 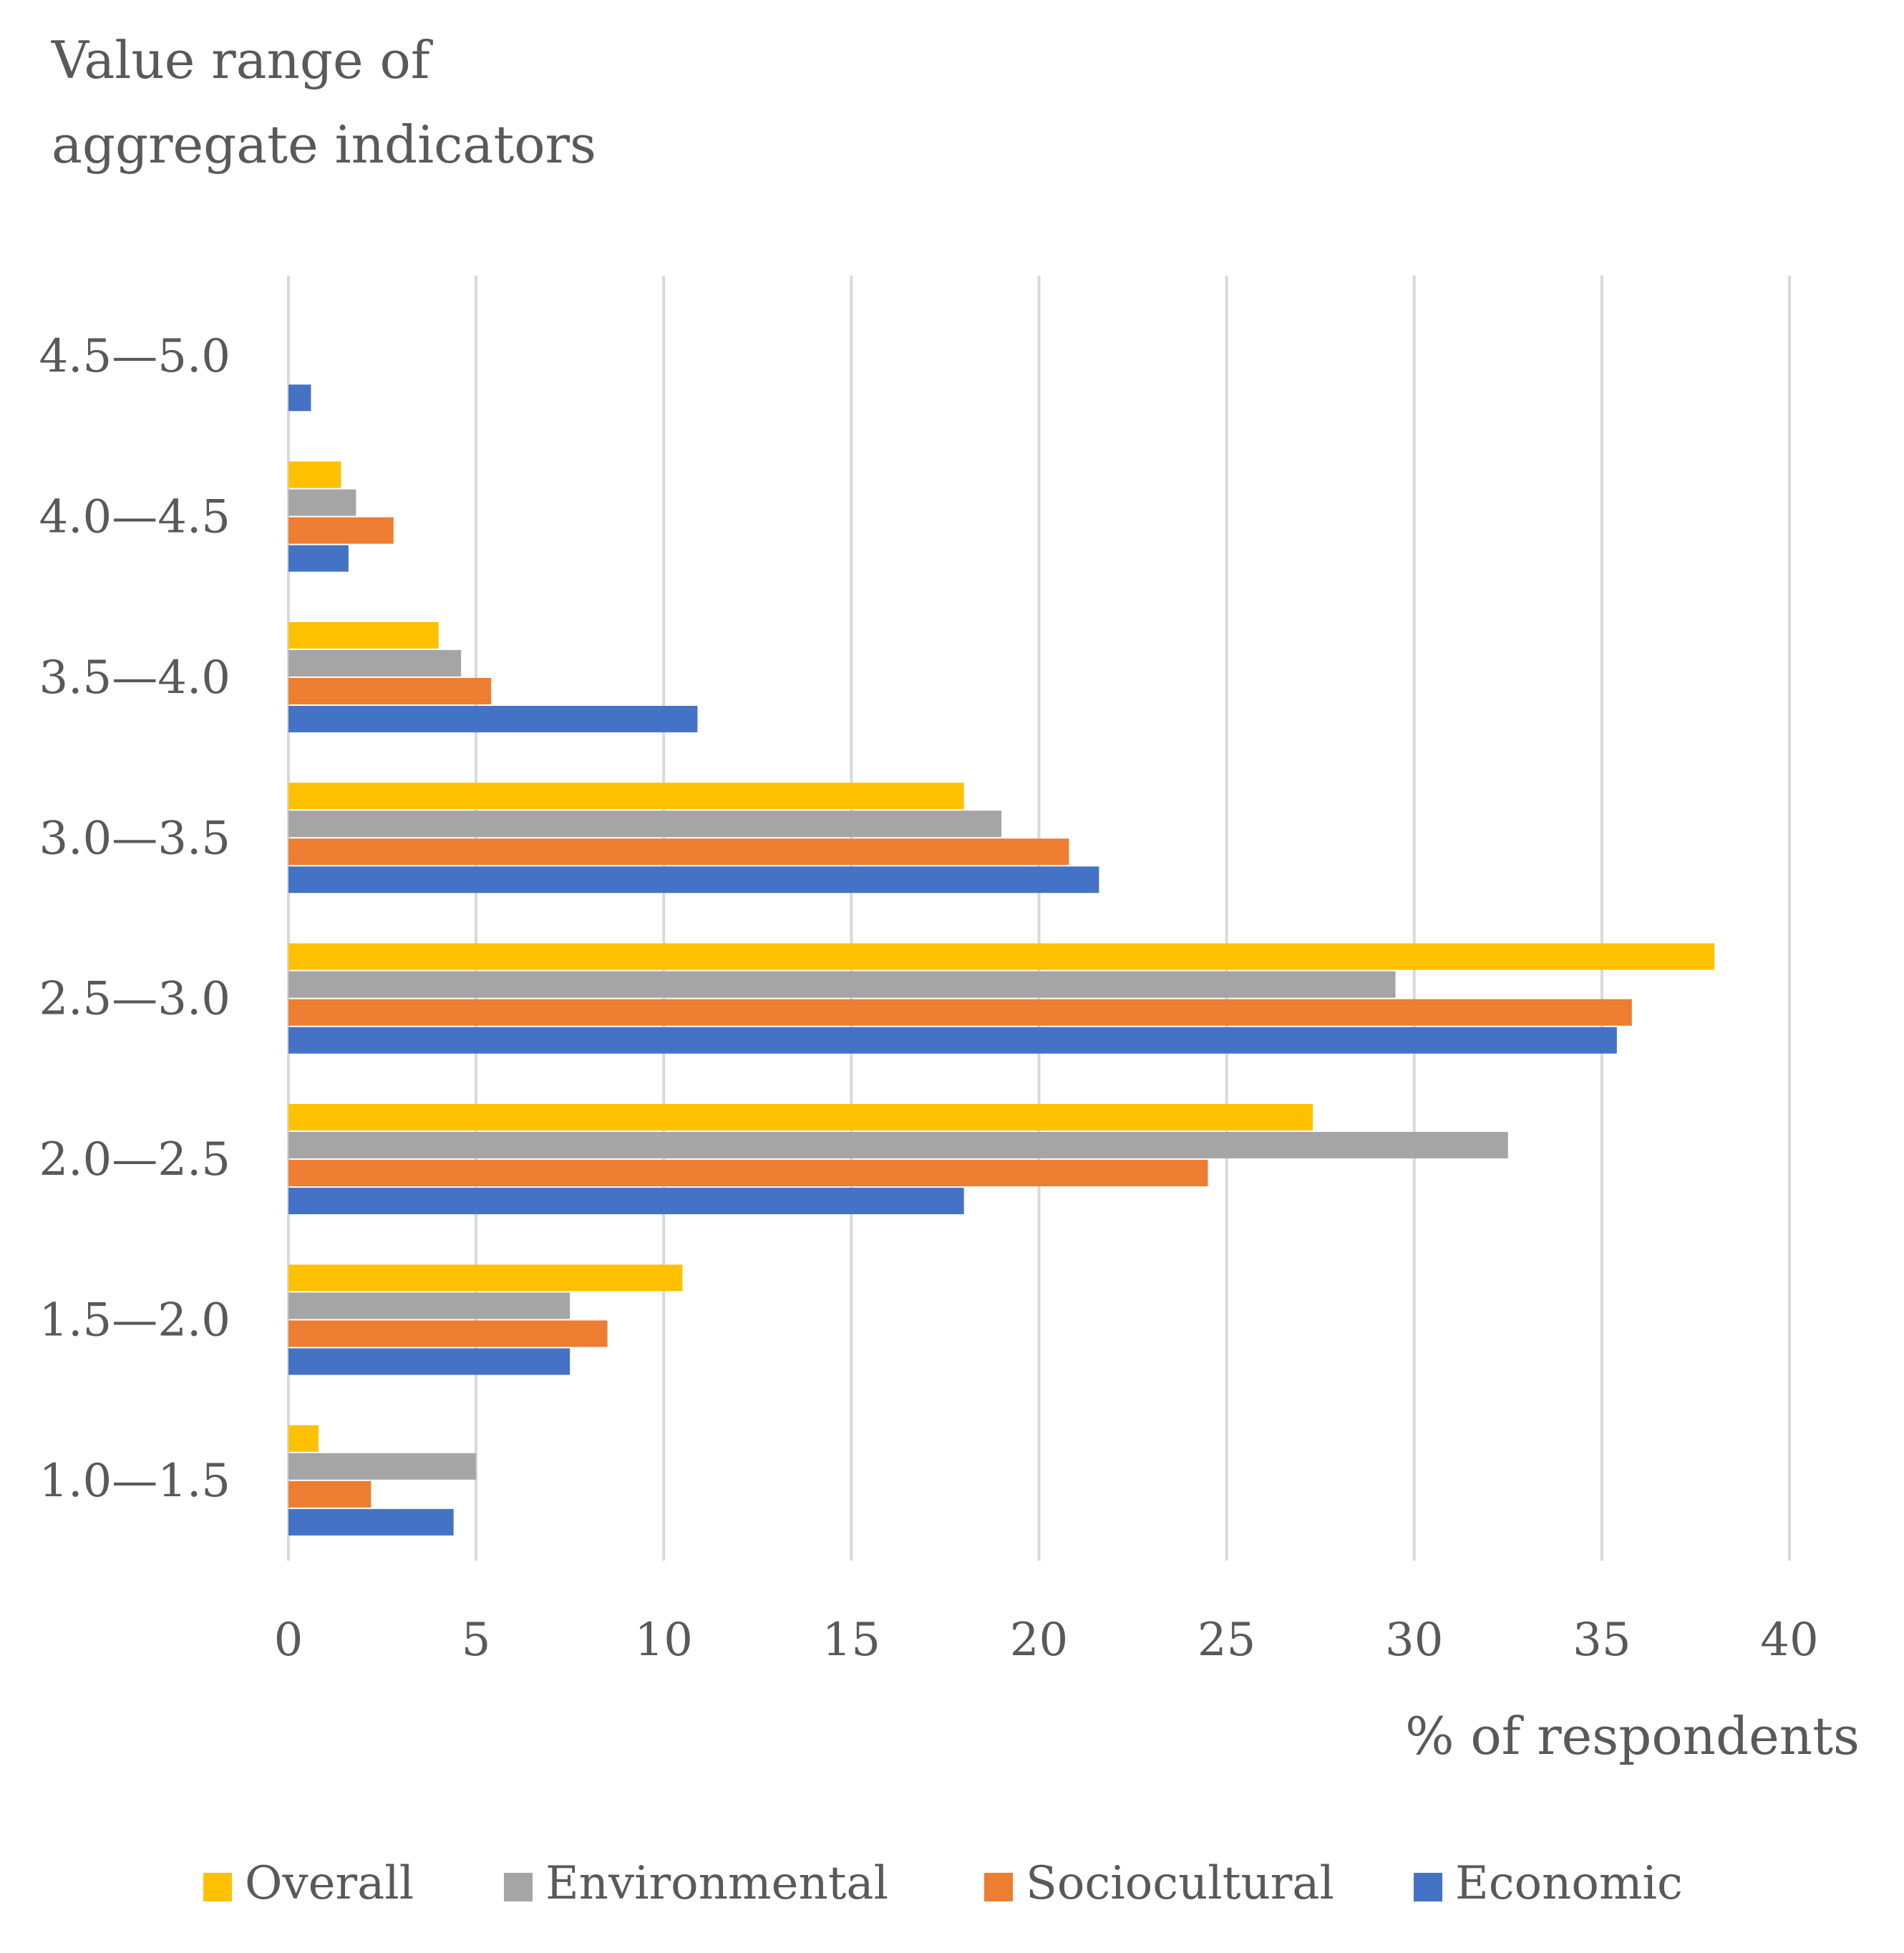 What do you see at coordinates (476, 1640) in the screenshot?
I see `x-tick-label-5: 5` at bounding box center [476, 1640].